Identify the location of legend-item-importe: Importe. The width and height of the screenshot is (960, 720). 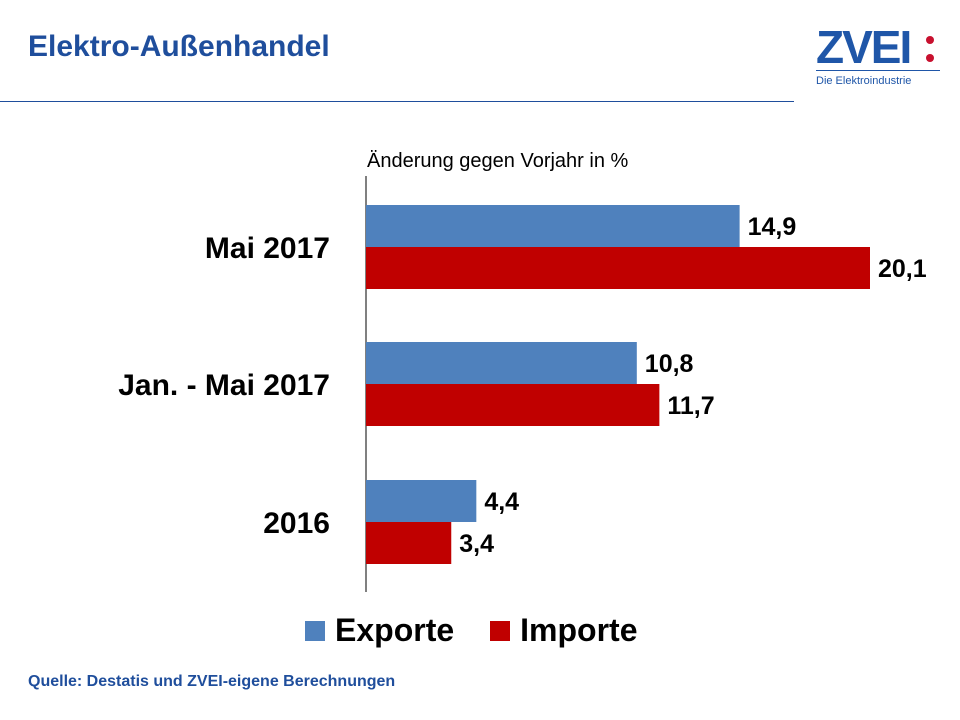
(563, 630).